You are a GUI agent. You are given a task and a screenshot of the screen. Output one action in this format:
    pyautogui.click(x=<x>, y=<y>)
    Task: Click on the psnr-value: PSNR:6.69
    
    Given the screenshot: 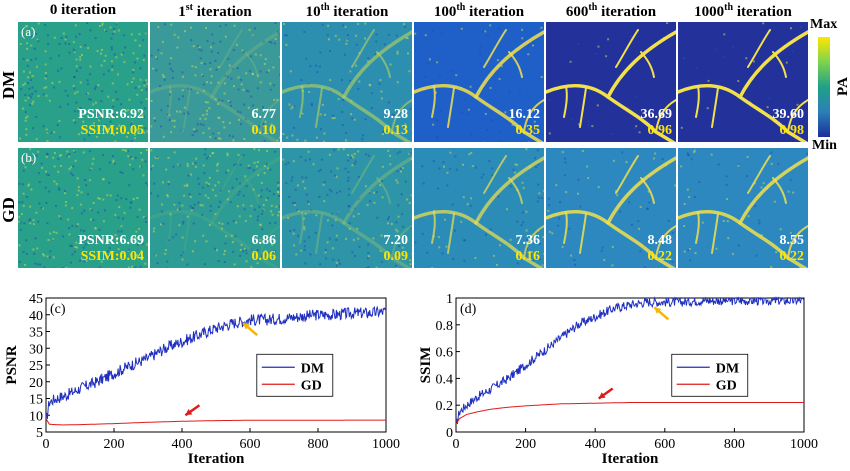 What is the action you would take?
    pyautogui.click(x=111, y=241)
    